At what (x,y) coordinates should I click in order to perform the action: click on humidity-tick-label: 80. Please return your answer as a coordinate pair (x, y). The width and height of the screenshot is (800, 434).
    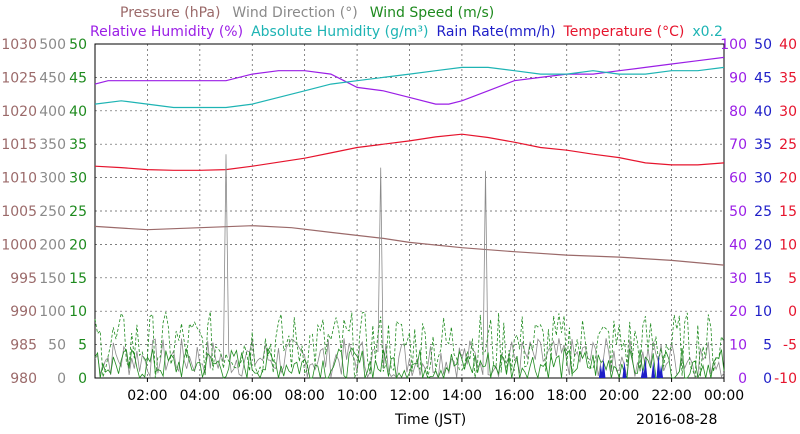
    Looking at the image, I should click on (738, 112).